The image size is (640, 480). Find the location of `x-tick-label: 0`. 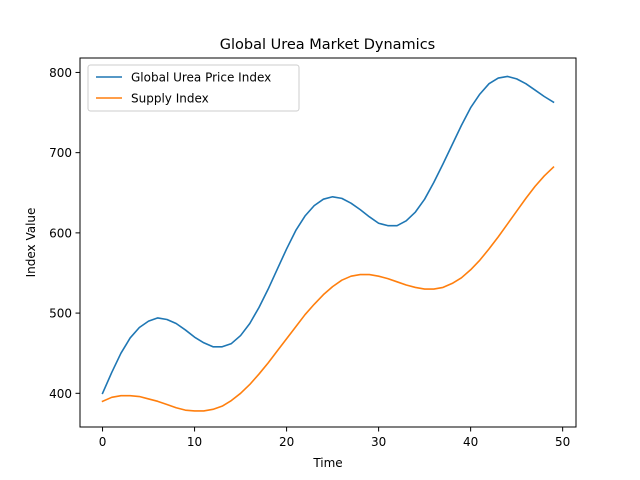

x-tick-label: 0 is located at coordinates (103, 442).